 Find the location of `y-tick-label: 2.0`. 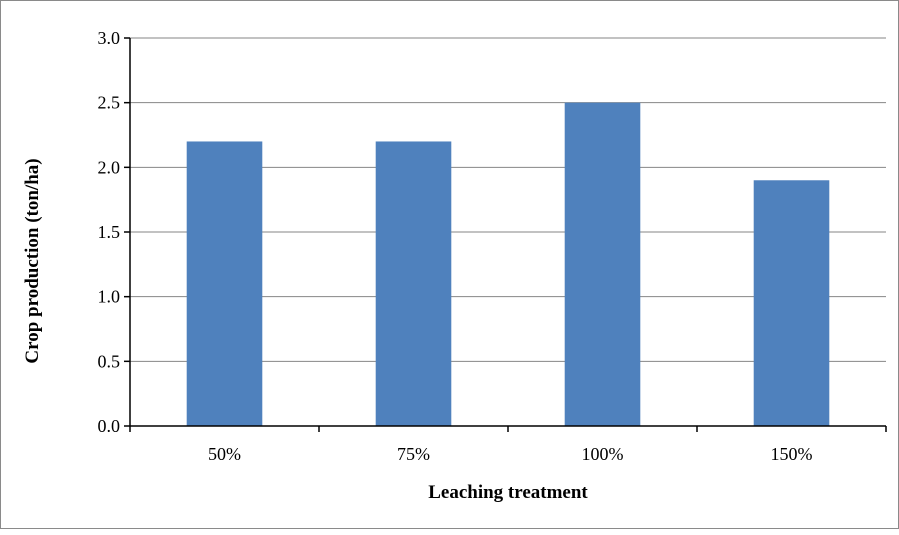

y-tick-label: 2.0 is located at coordinates (109, 167).